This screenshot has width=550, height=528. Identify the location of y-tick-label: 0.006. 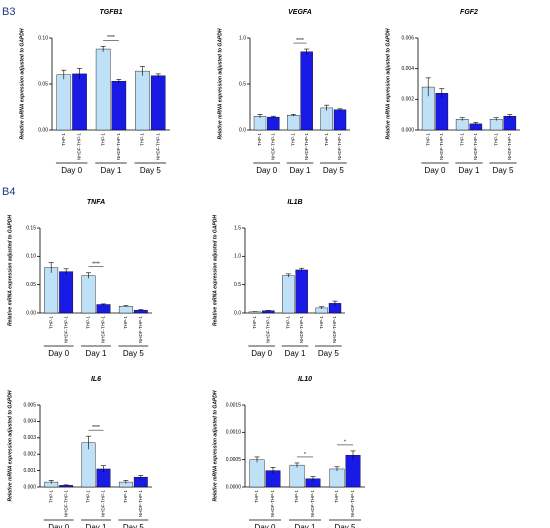
(407, 38).